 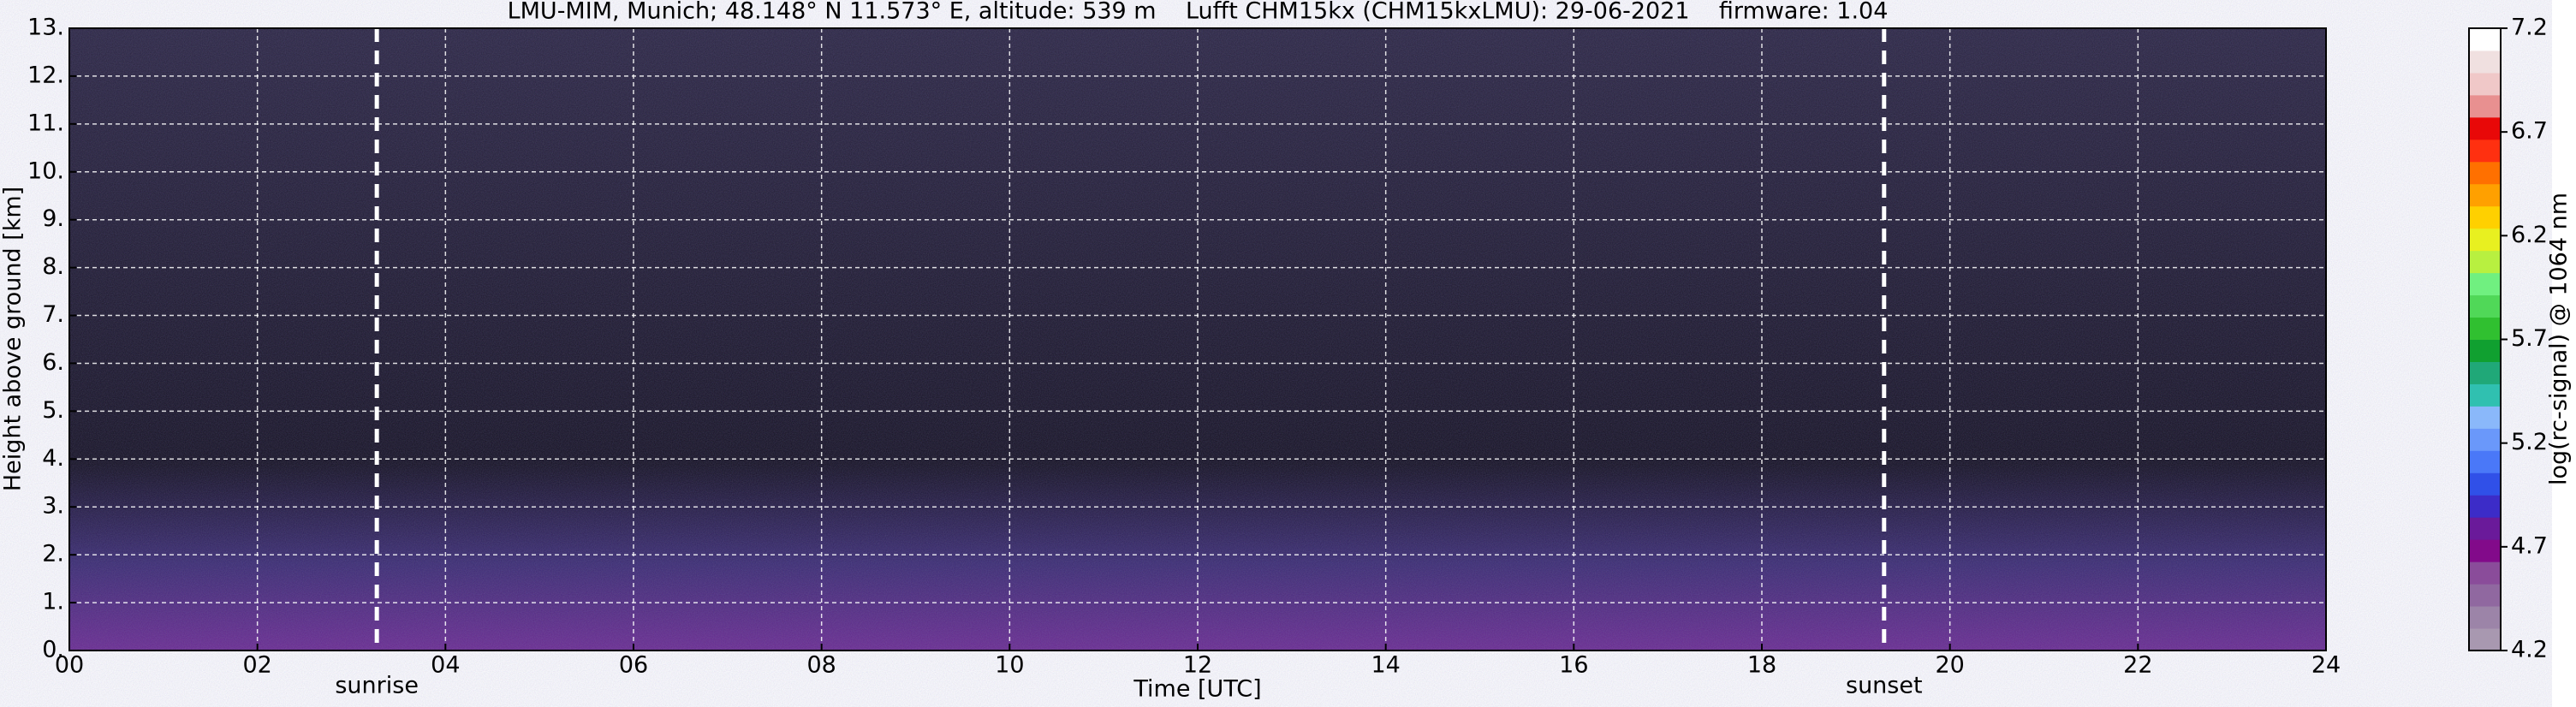 I want to click on x-tick-label: 08, so click(x=821, y=665).